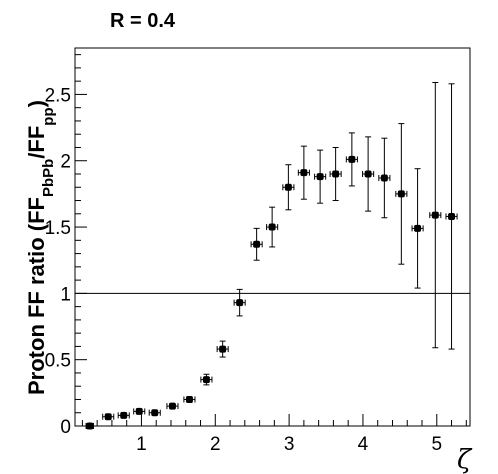  I want to click on y-tick-label: 2, so click(65, 162).